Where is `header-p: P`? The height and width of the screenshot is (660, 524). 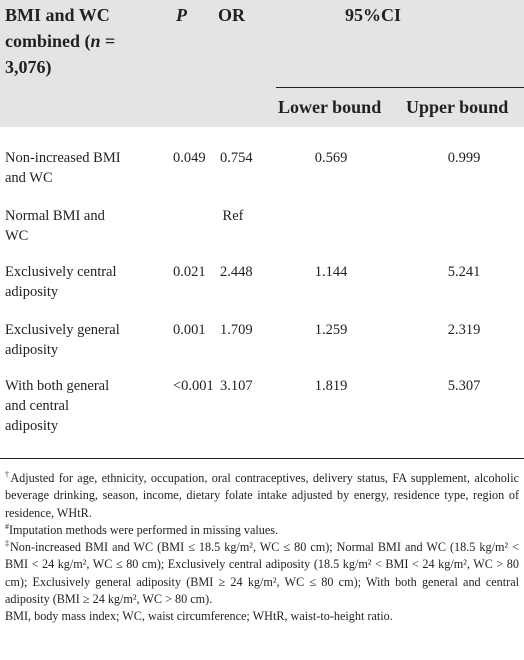
header-p: P is located at coordinates (181, 15).